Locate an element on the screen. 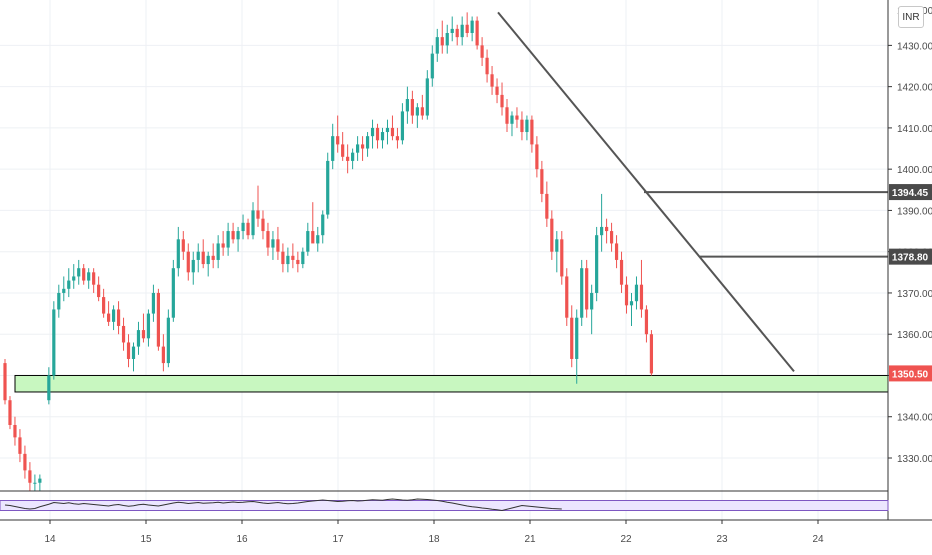 This screenshot has height=555, width=932. time-tick-label: 17 is located at coordinates (338, 539).